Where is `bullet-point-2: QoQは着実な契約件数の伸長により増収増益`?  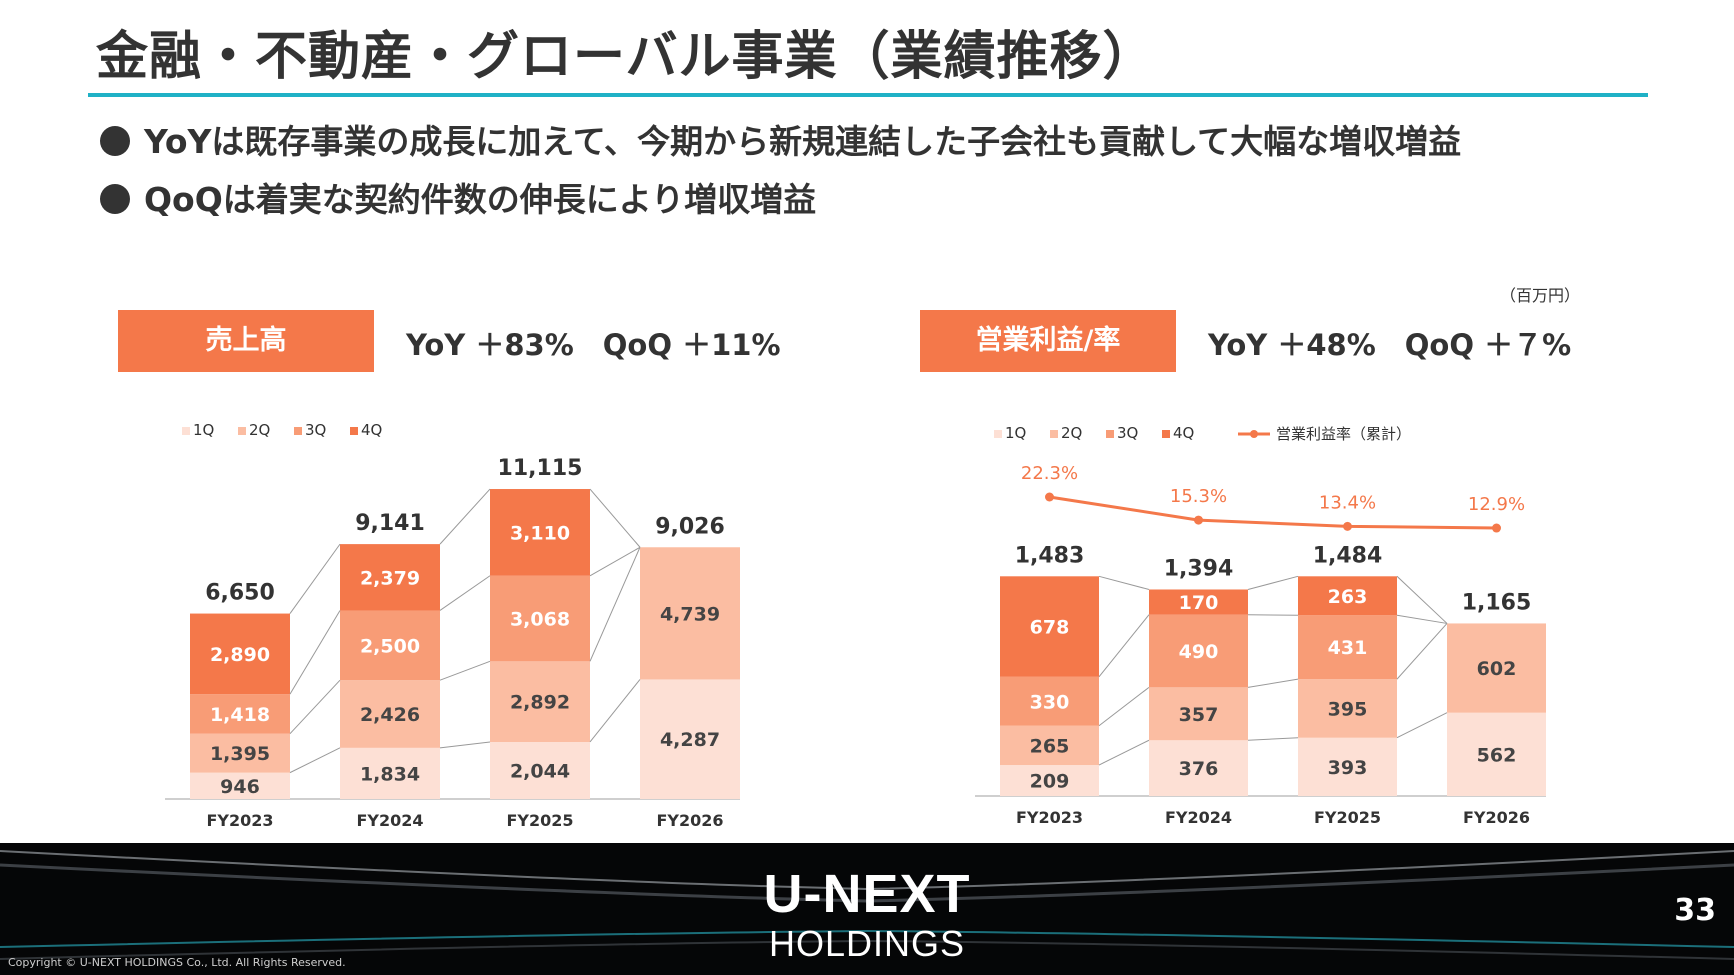
bullet-point-2: QoQは着実な契約件数の伸長により増収増益 is located at coordinates (458, 197).